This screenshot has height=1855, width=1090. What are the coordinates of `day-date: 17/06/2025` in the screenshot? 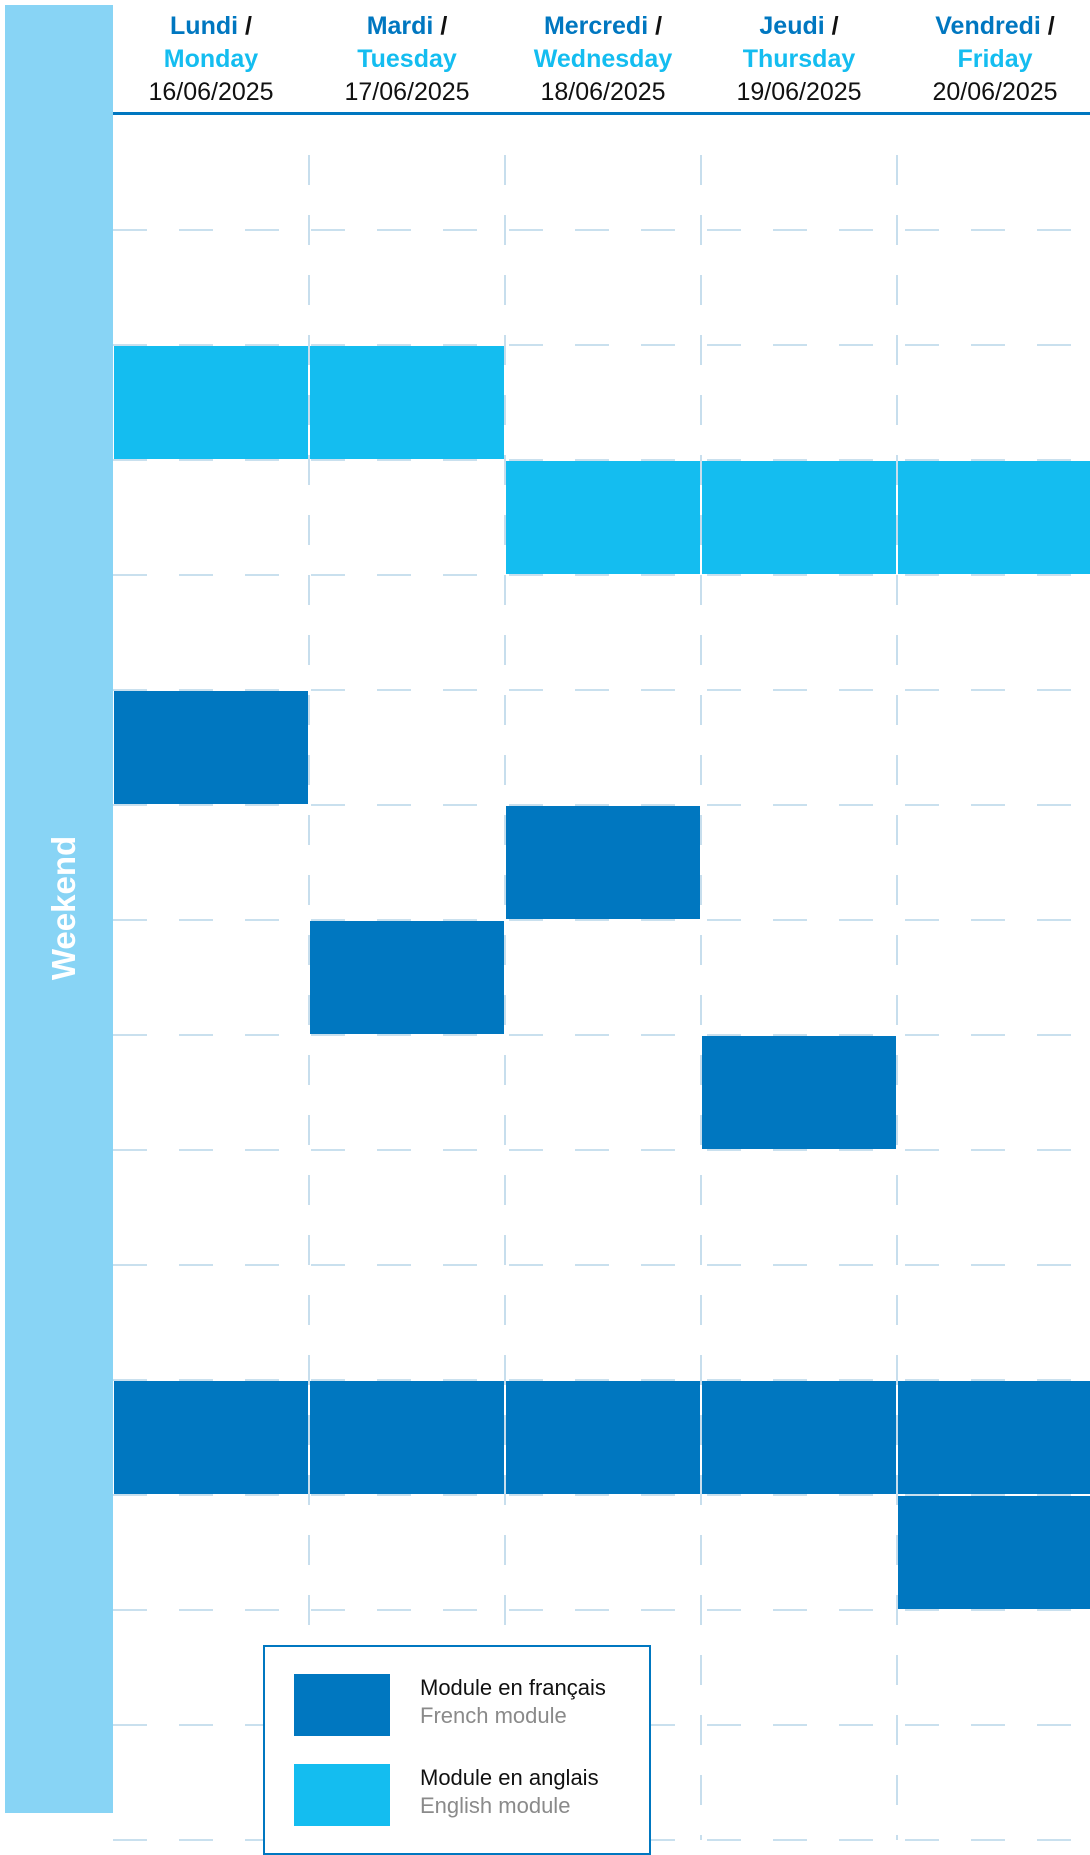 It's located at (407, 92).